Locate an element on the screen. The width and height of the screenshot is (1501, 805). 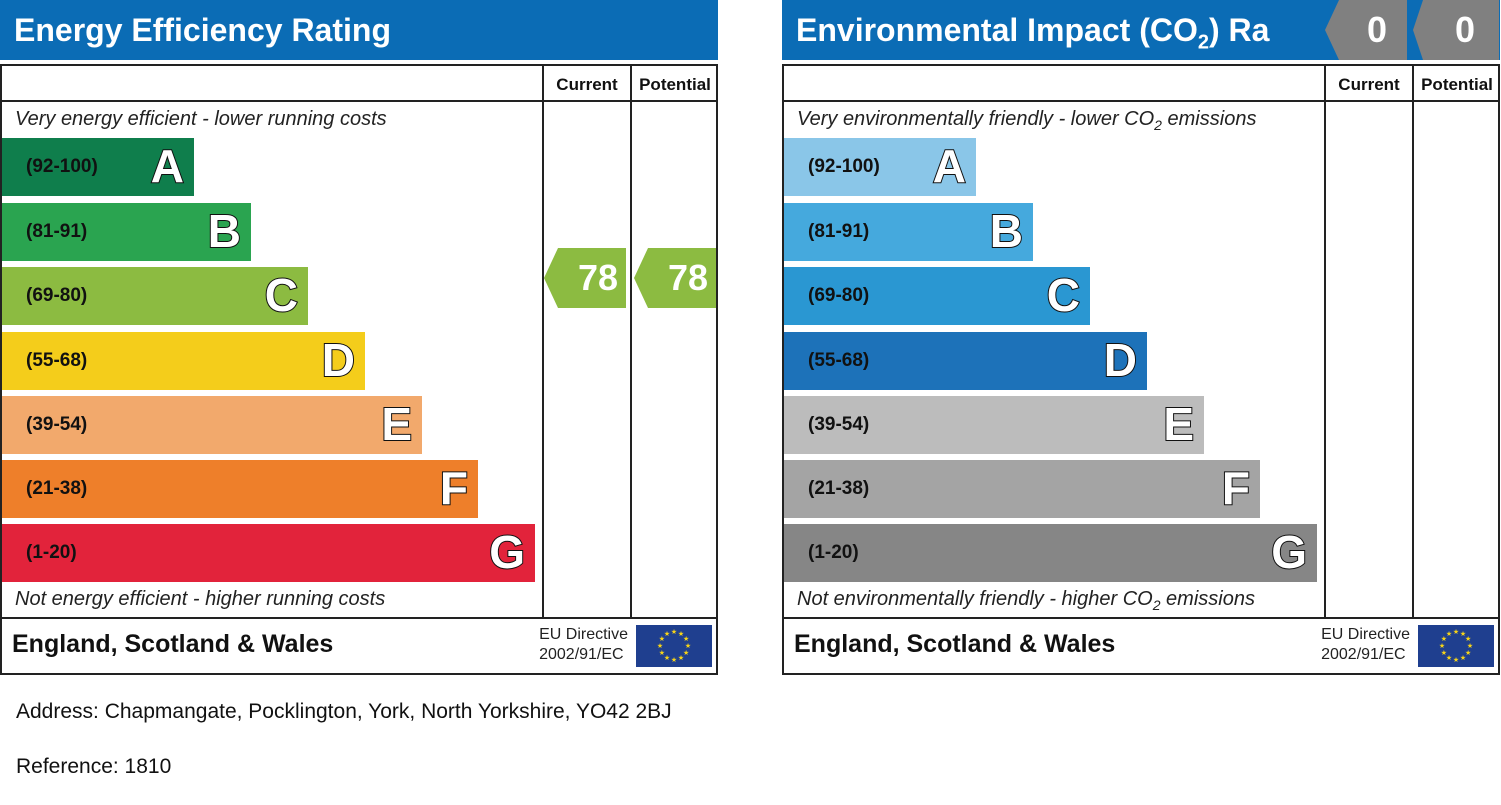
environment-region-label: England, Scotland & Wales is located at coordinates (955, 644).